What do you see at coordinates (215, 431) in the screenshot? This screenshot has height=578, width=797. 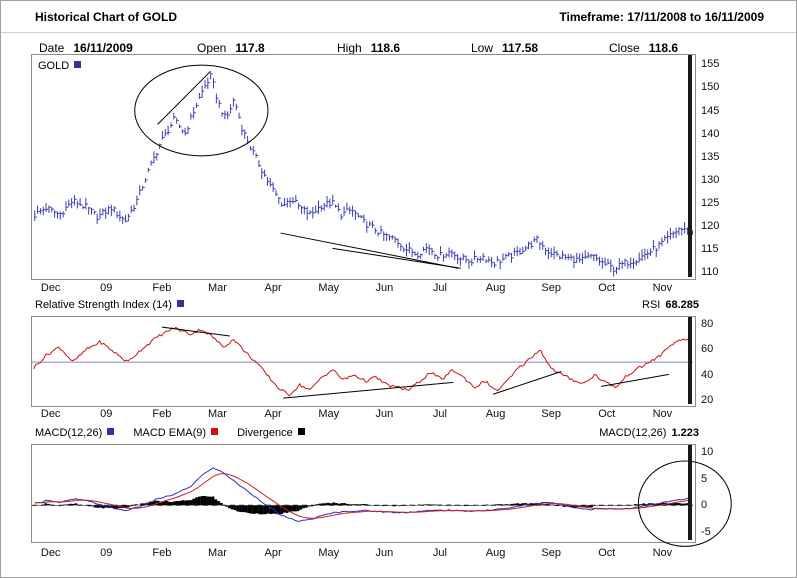 I see `macd-ema-swatch-icon` at bounding box center [215, 431].